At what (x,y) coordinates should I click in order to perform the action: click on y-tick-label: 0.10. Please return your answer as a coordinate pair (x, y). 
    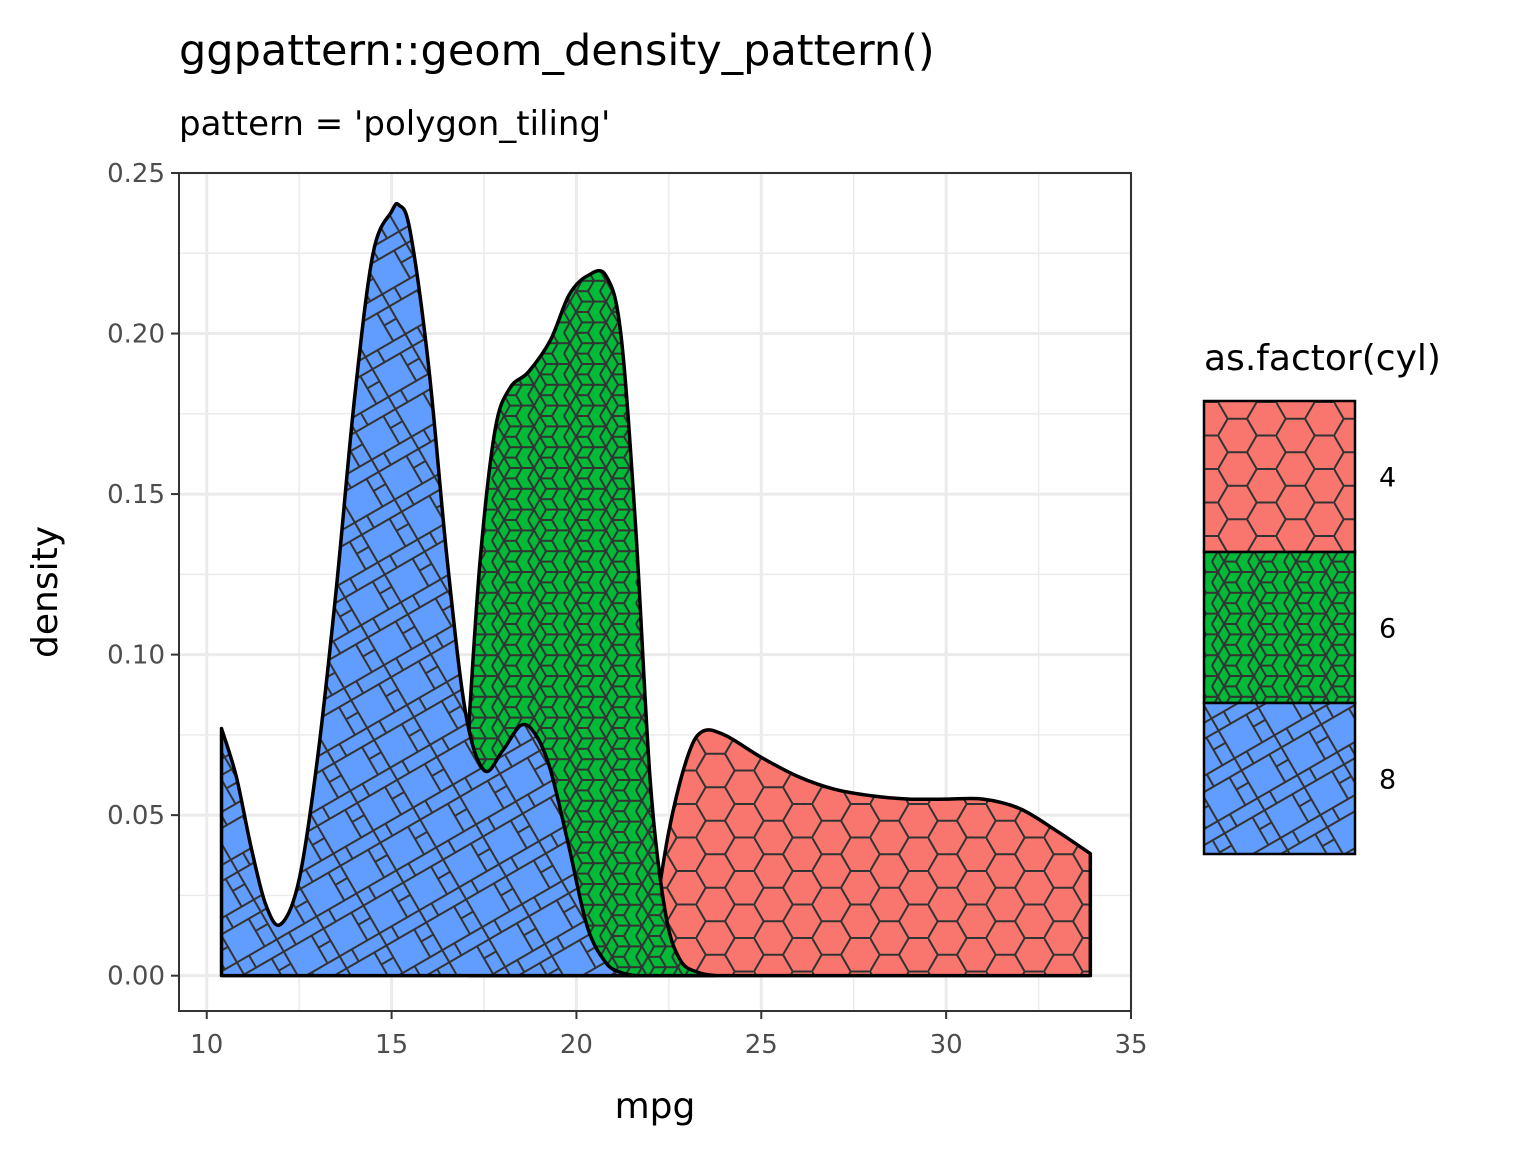
    Looking at the image, I should click on (136, 656).